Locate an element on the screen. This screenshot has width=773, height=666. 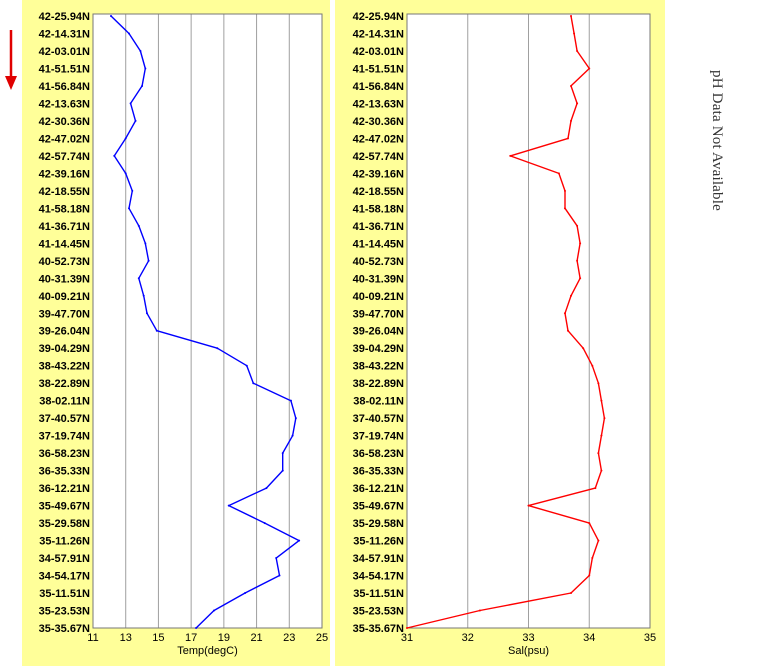
y-tick-label: 36-58.23N is located at coordinates (378, 454).